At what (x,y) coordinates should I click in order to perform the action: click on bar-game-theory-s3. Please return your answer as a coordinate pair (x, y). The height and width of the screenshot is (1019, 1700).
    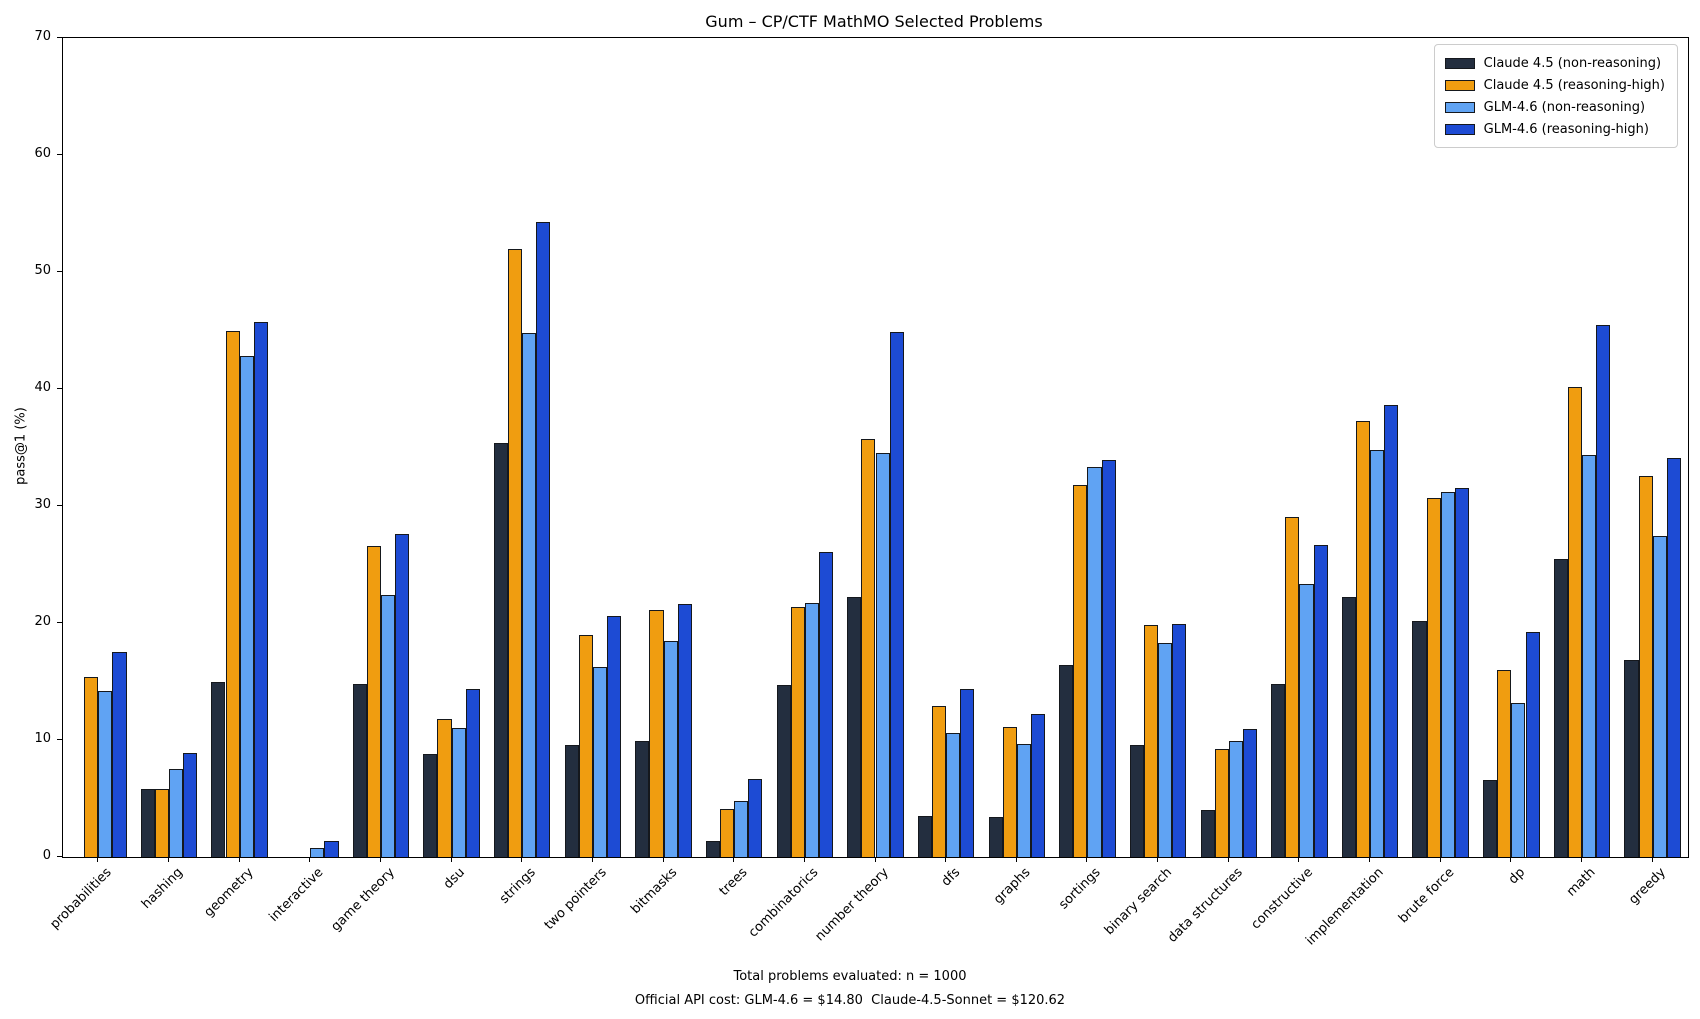
    Looking at the image, I should click on (402, 695).